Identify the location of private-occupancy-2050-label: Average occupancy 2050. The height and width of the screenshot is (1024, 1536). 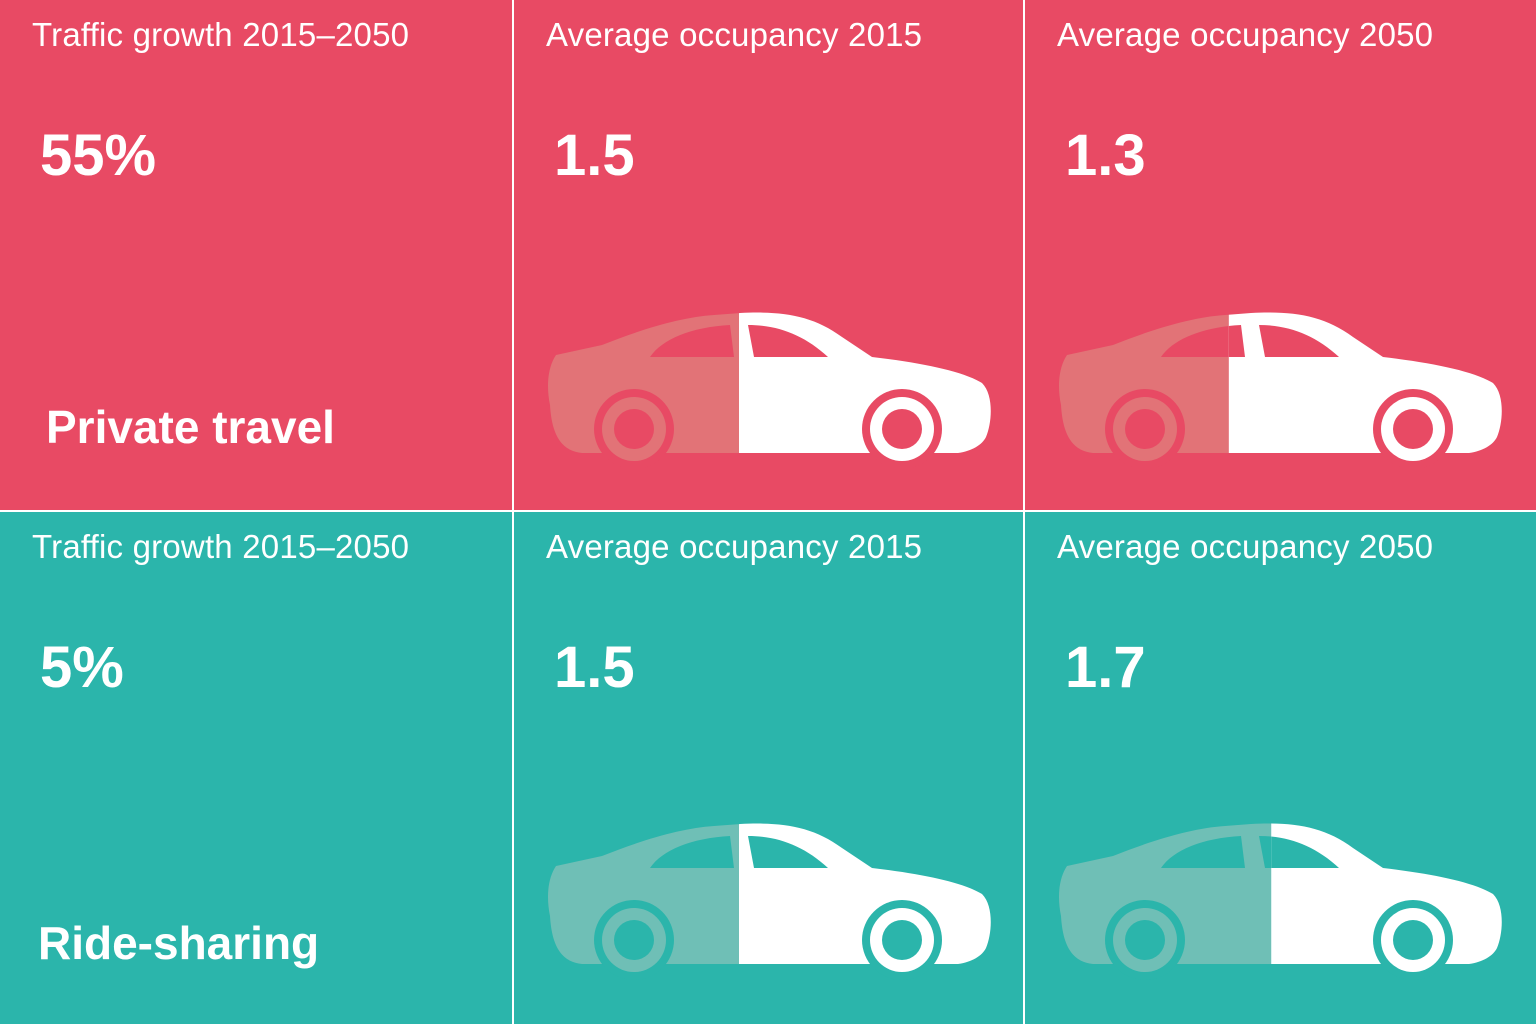
(1245, 34).